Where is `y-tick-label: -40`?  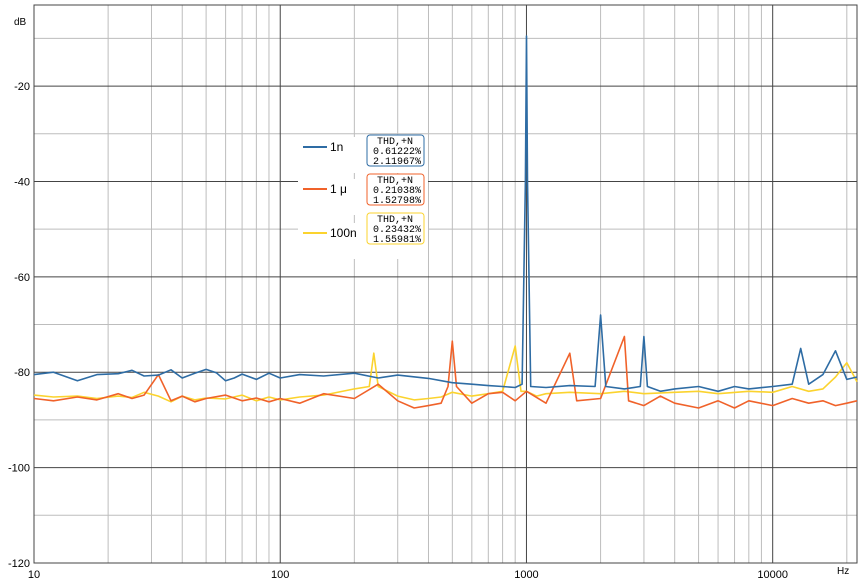
y-tick-label: -40 is located at coordinates (22, 182).